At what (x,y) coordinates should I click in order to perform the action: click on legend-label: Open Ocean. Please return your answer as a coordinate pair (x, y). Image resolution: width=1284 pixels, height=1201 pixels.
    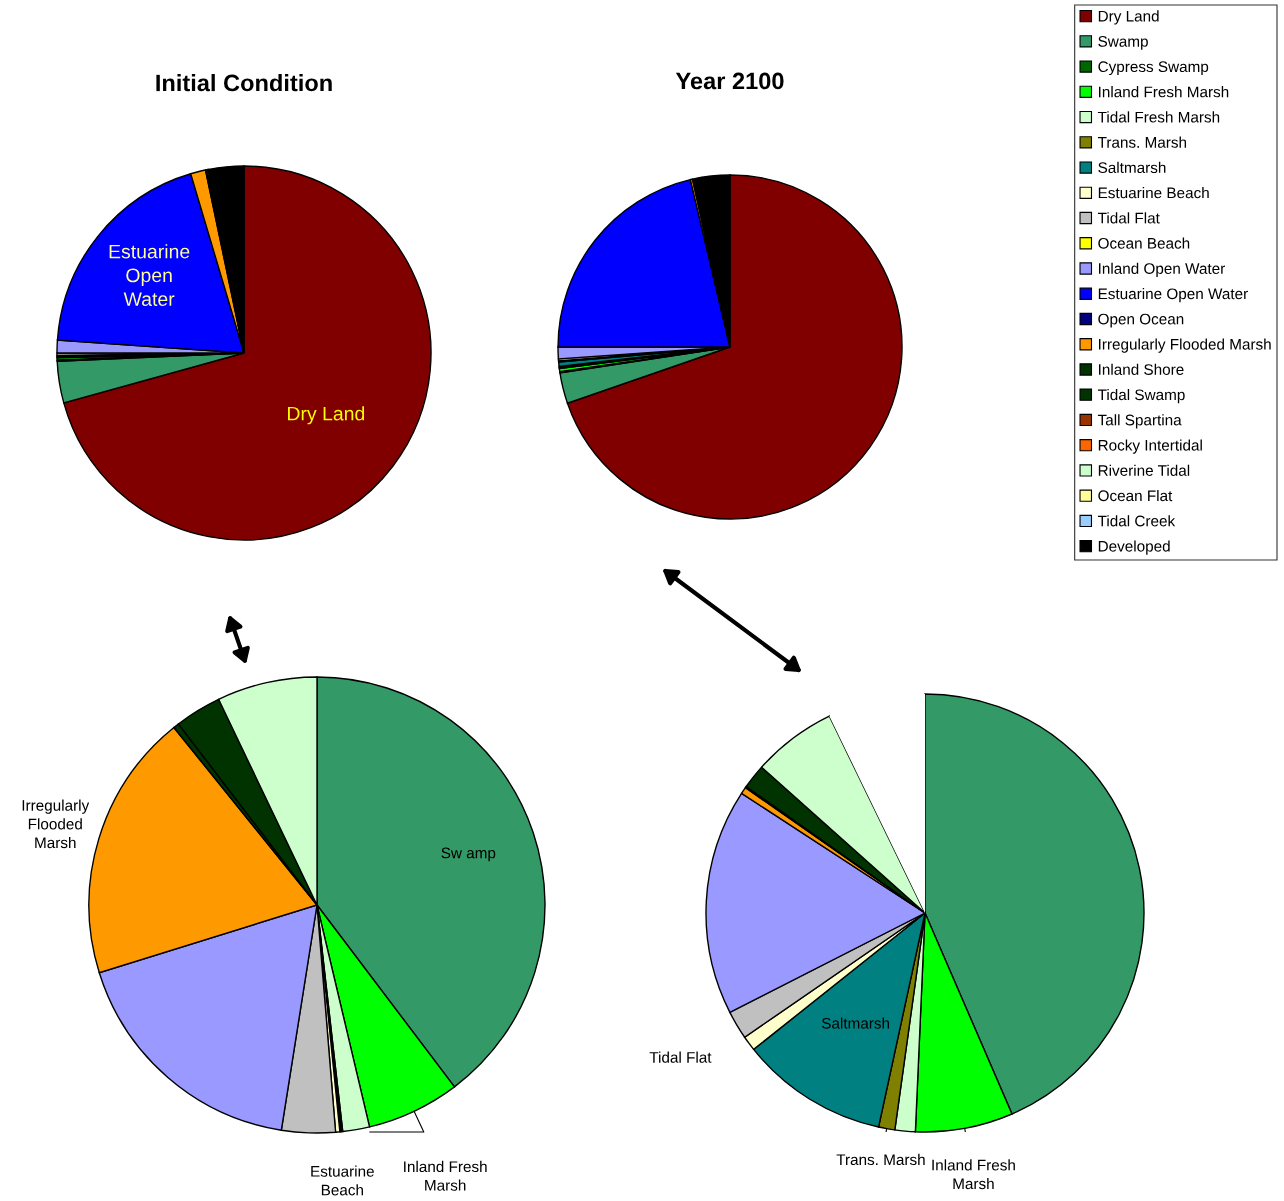
    Looking at the image, I should click on (1141, 320).